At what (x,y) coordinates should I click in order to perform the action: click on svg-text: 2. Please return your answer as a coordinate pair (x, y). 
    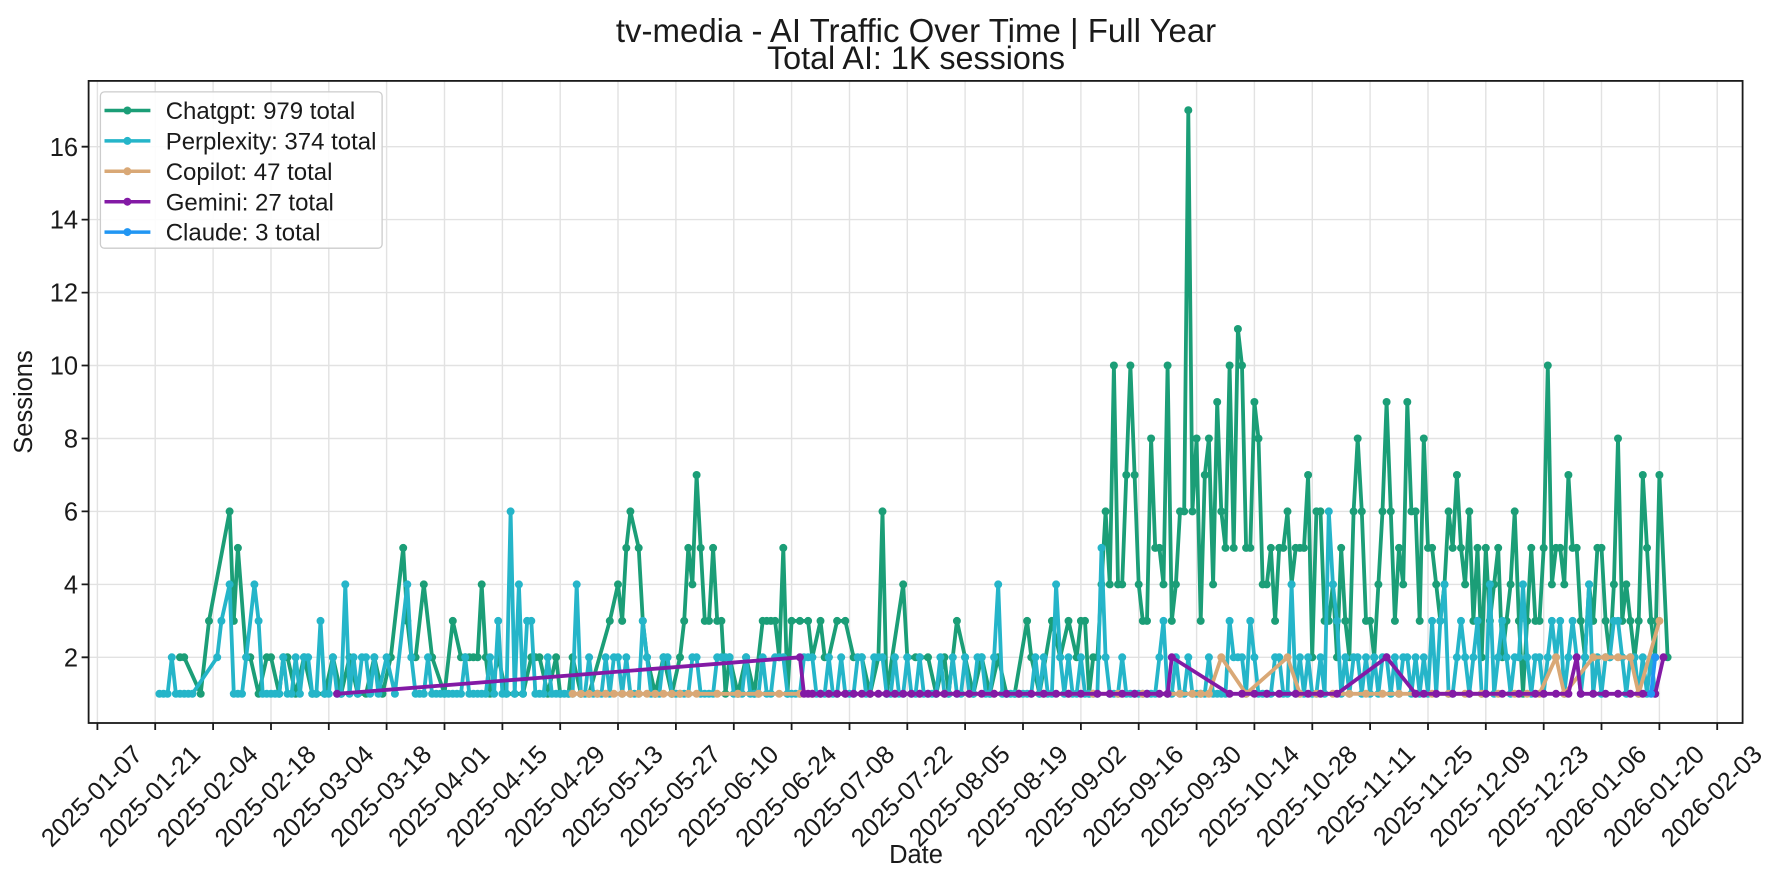
    Looking at the image, I should click on (71, 658).